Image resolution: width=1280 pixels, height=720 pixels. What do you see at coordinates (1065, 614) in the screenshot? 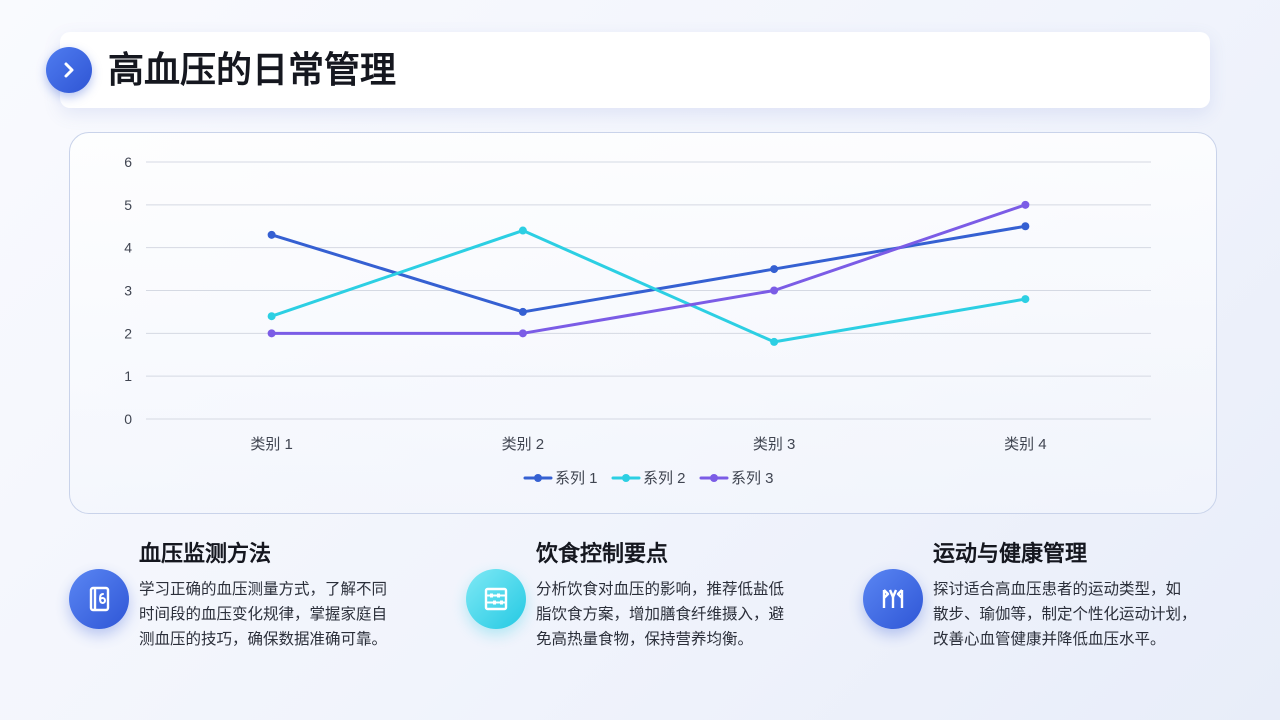
I see `desc-line: 散步、瑜伽等，制定个性化运动计划，` at bounding box center [1065, 614].